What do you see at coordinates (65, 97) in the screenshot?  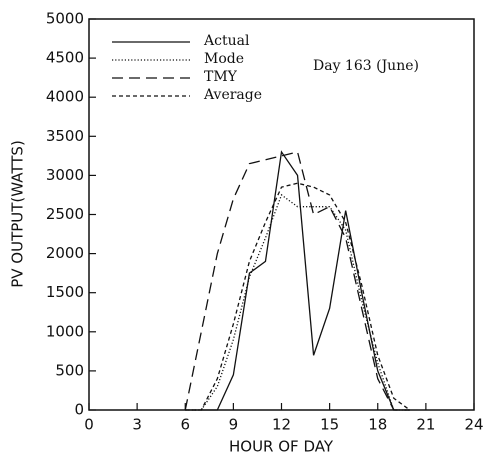 I see `y-tick-label: 4000` at bounding box center [65, 97].